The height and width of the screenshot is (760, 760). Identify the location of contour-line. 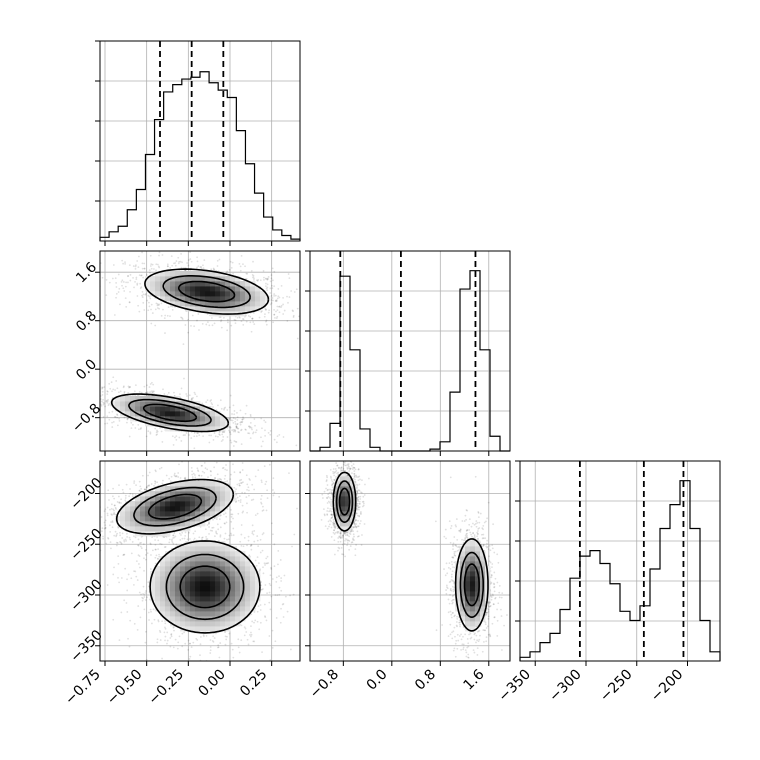
(170, 413).